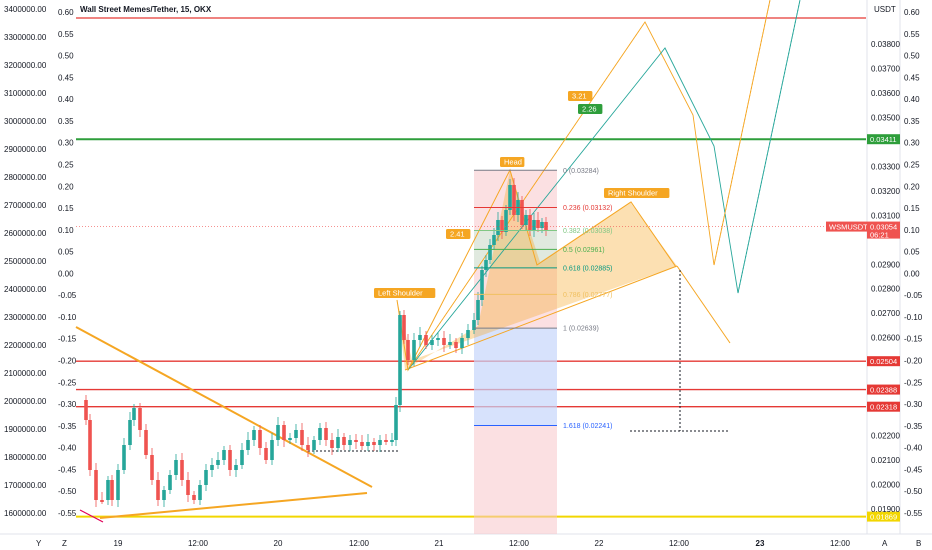  I want to click on left-axis-tick: 2100000.00, so click(25, 373).